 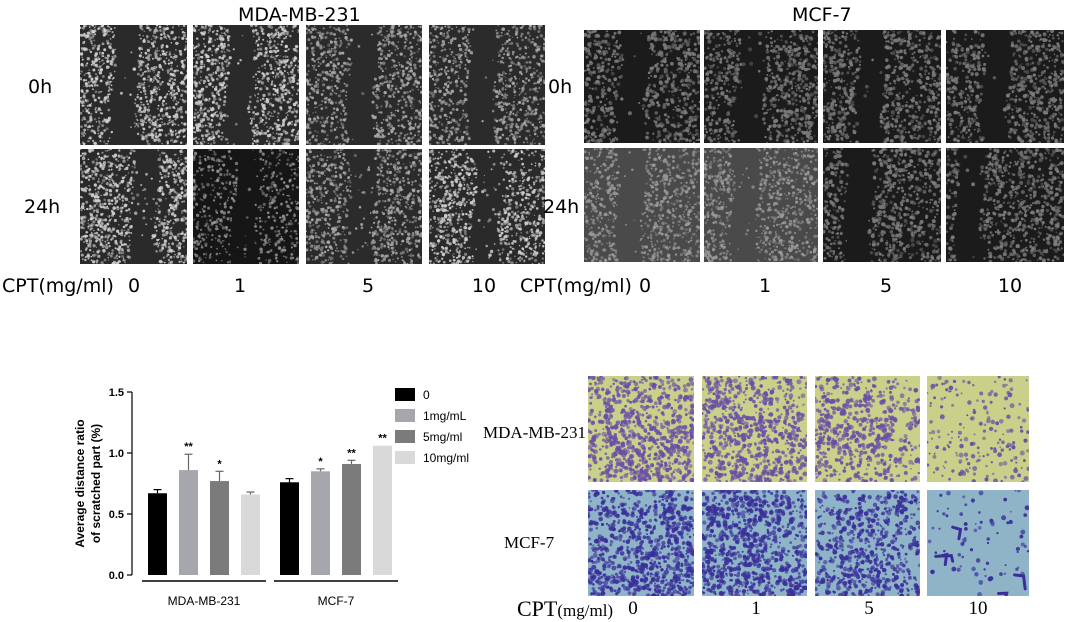 I want to click on y-axis-label: Average distance ratio, so click(x=80, y=483).